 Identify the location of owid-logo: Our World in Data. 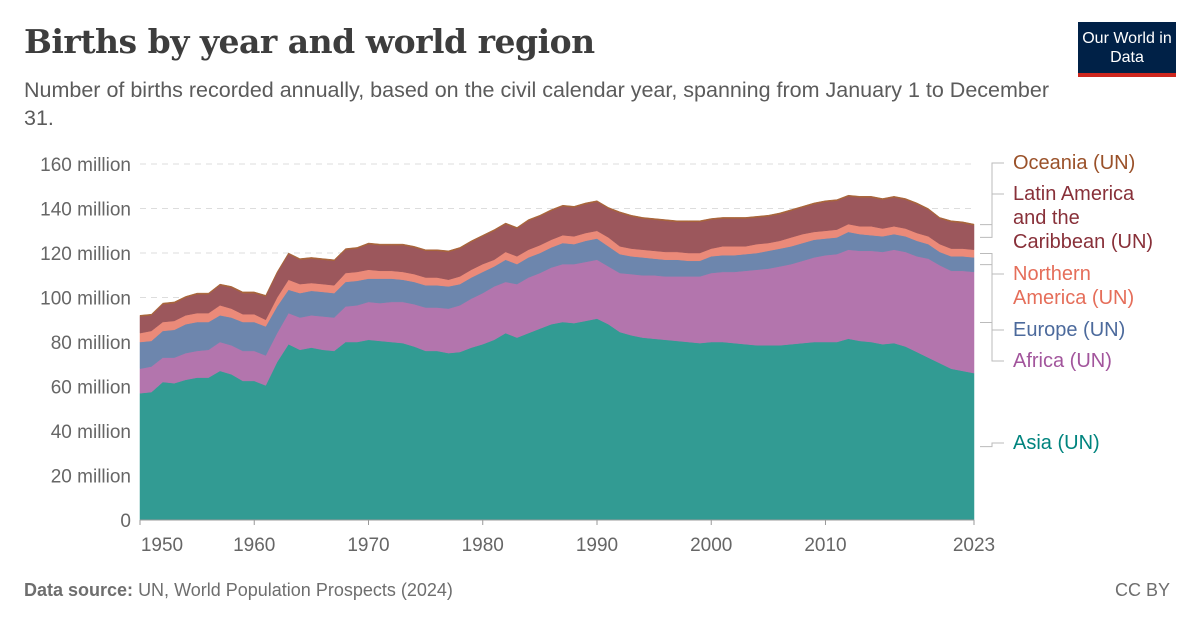
(1127, 49).